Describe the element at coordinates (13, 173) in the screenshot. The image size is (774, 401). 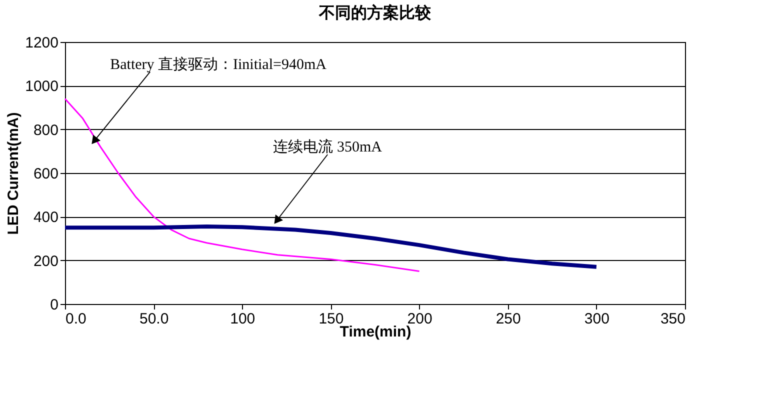
I see `y-axis-title: LED Current(mA)` at that location.